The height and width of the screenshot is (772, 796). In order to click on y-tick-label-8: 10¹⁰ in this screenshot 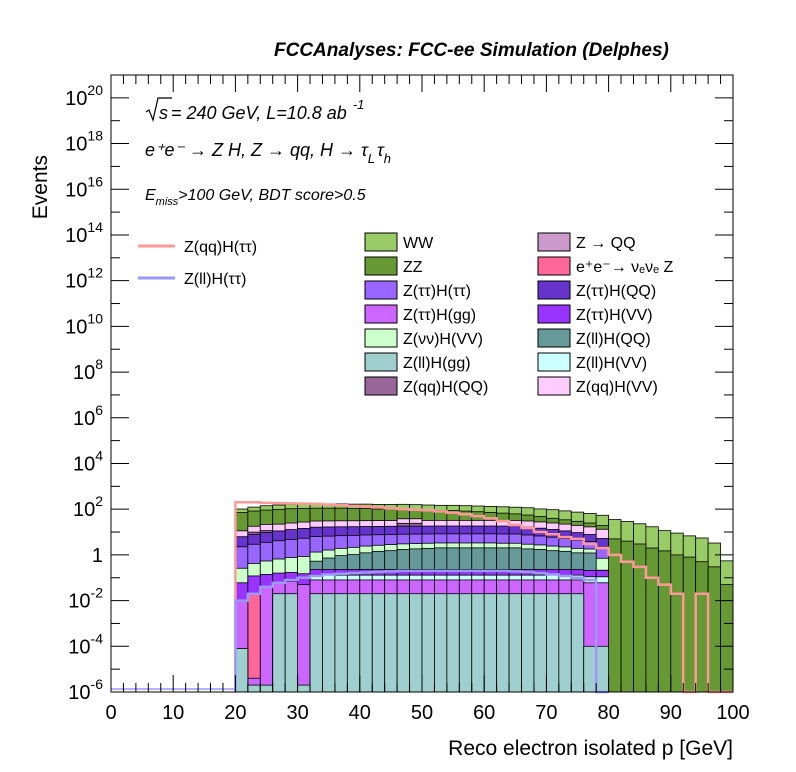, I will do `click(84, 324)`.